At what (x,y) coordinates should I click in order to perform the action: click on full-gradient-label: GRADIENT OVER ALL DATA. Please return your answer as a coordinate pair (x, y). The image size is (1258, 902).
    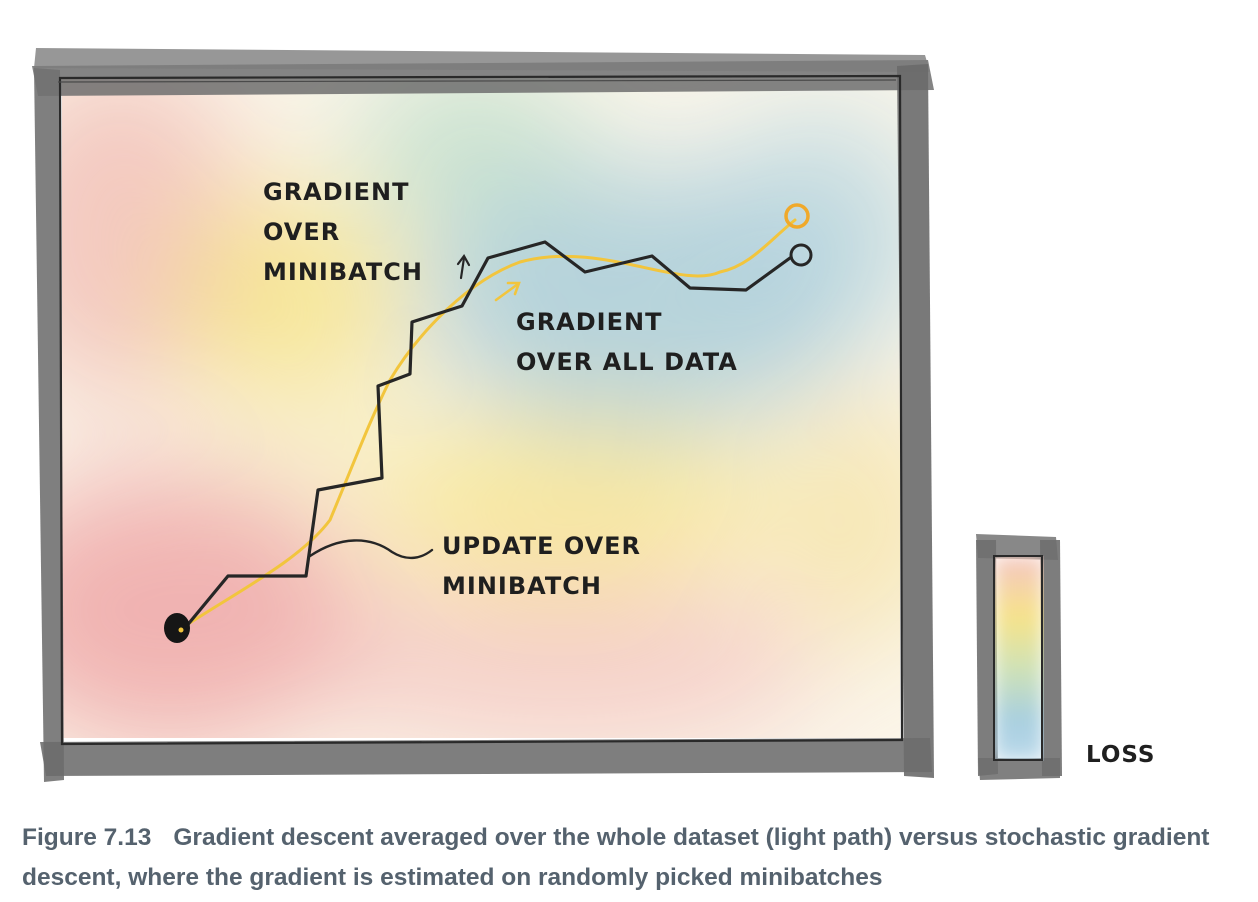
    Looking at the image, I should click on (627, 342).